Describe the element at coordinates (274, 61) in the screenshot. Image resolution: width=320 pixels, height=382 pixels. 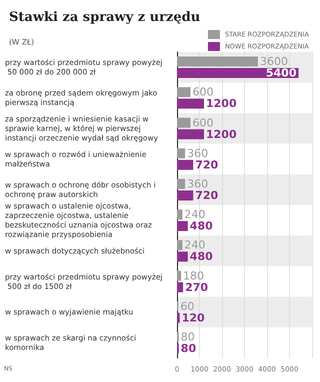
I see `data-label: 3600` at that location.